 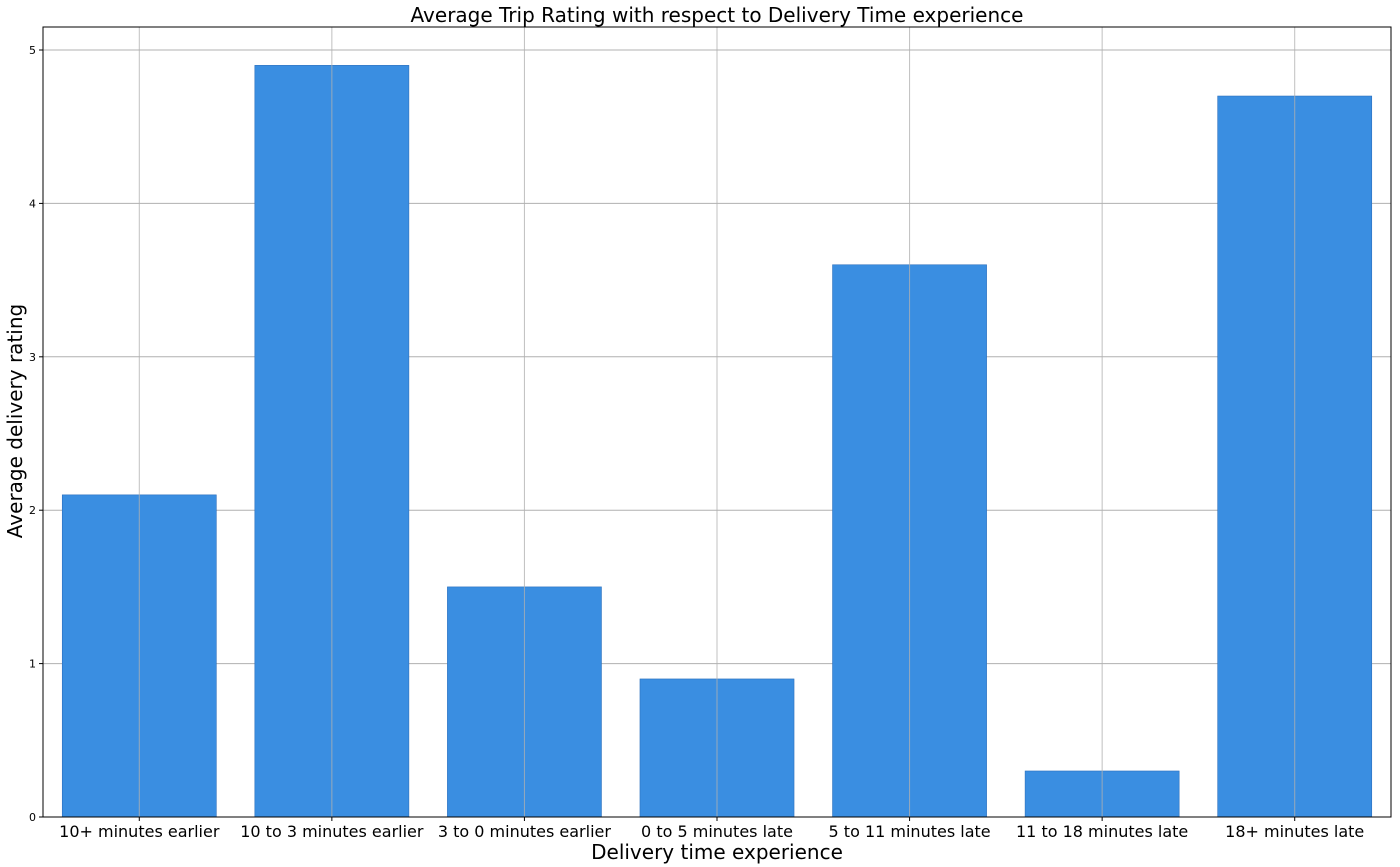 What do you see at coordinates (32, 50) in the screenshot?
I see `y-tick-label: 5` at bounding box center [32, 50].